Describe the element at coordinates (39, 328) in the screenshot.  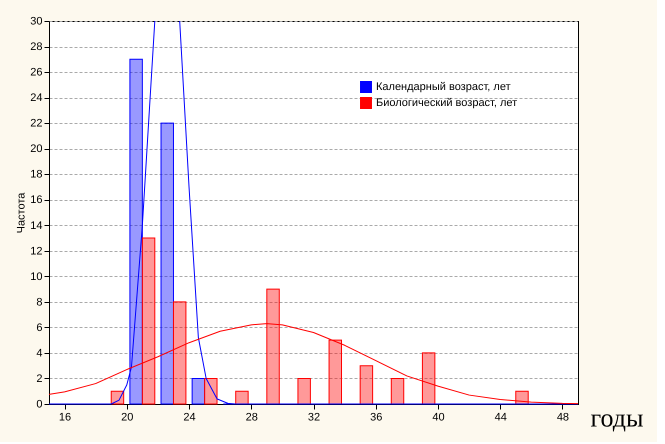
I see `y-tick-label: 6` at that location.